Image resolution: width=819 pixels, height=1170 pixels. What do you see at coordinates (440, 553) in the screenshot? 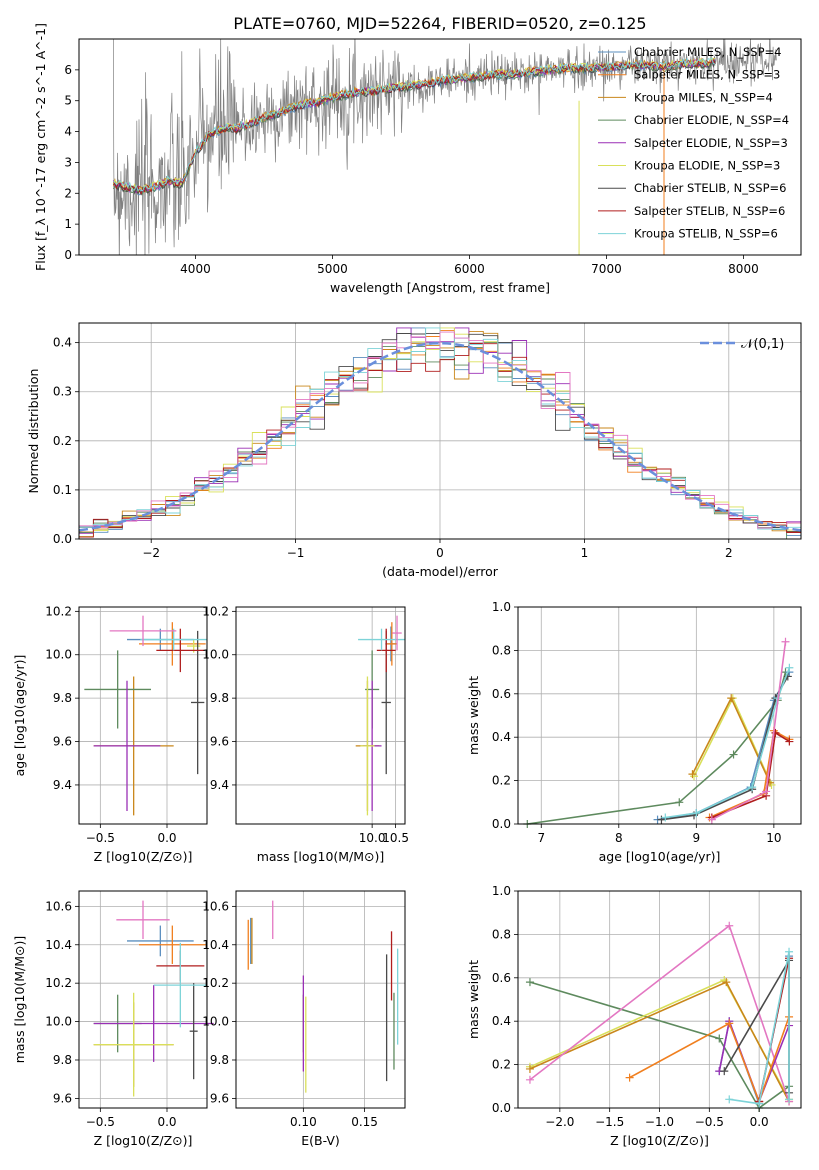
I see `x-tick-label: 0` at bounding box center [440, 553].